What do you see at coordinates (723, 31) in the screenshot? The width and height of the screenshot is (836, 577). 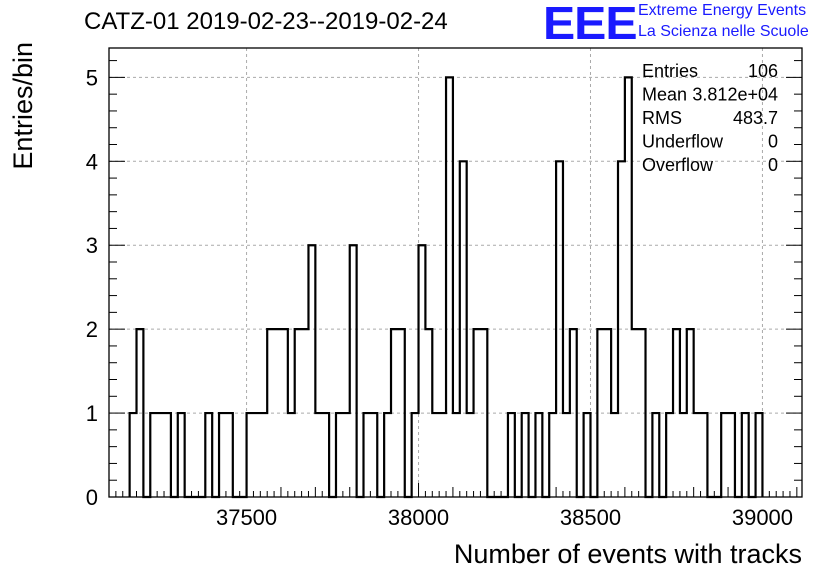 I see `logo-tagline-2: La Scienza nelle Scuole` at bounding box center [723, 31].